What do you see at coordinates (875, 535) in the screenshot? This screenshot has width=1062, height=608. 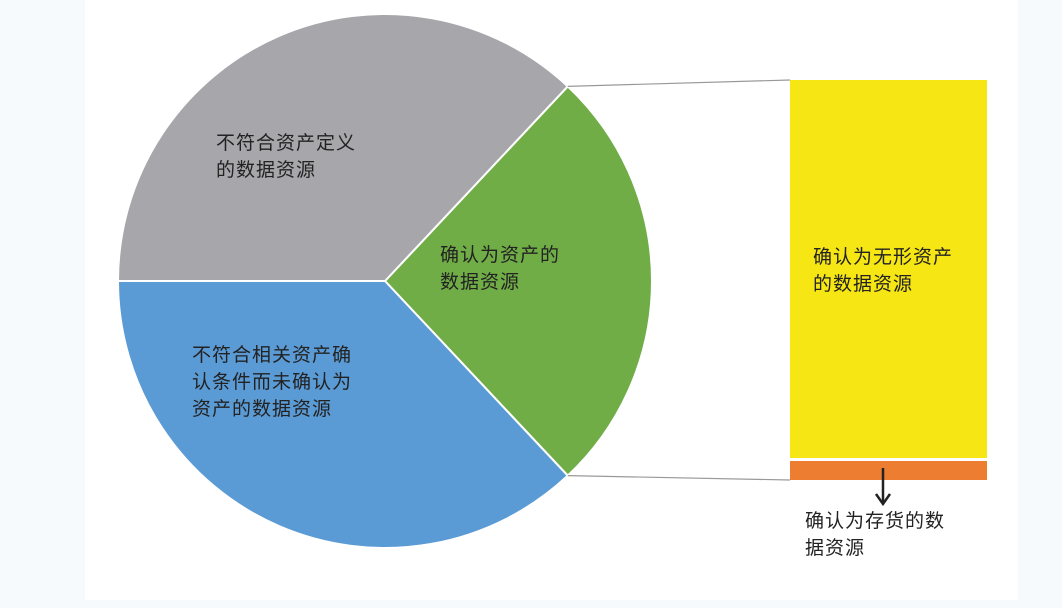 I see `label-inventory: 确认为存货的数 据资源` at bounding box center [875, 535].